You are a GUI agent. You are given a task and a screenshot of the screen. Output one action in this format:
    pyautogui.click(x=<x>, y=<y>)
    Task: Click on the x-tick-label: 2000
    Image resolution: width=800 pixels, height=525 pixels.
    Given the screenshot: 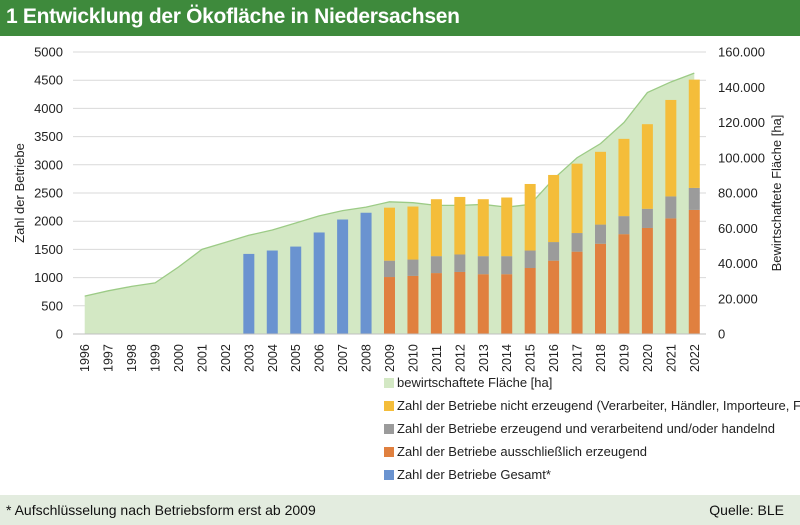 What is the action you would take?
    pyautogui.click(x=179, y=358)
    